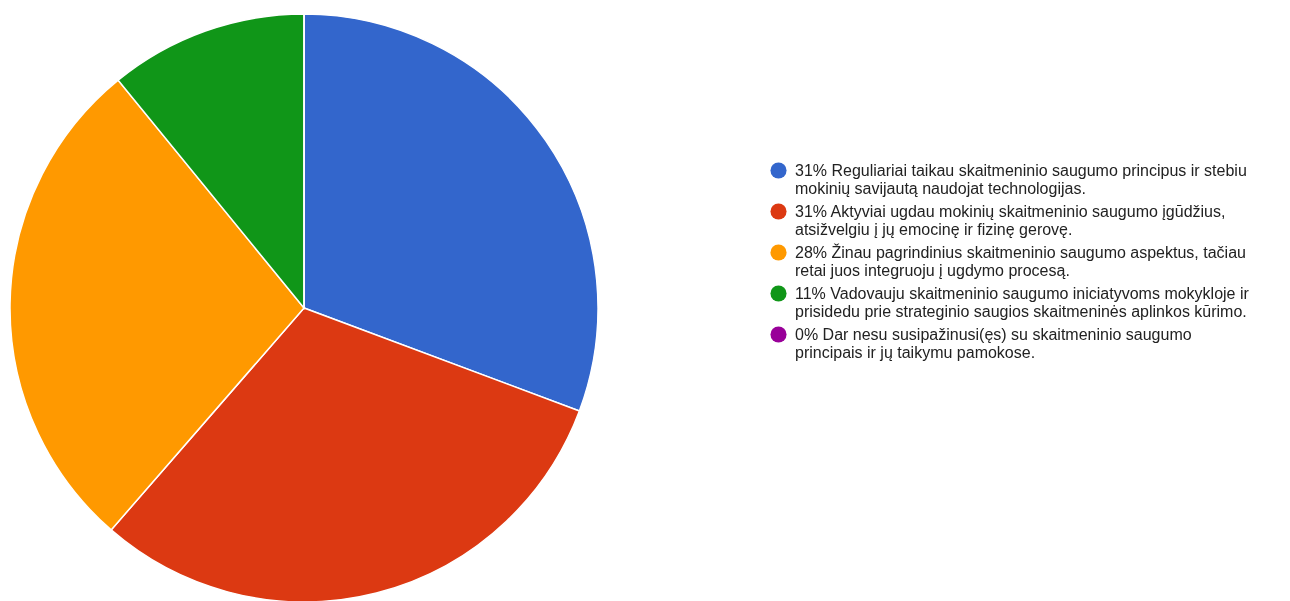 This screenshot has height=601, width=1290. What do you see at coordinates (1010, 220) in the screenshot?
I see `legend-label: 31% Aktyviai ugdau mokinių skaitmeninio saugumo įgūdžius, atsižvelgiu į jų emocinę ir fizinę gerovę.` at bounding box center [1010, 220].